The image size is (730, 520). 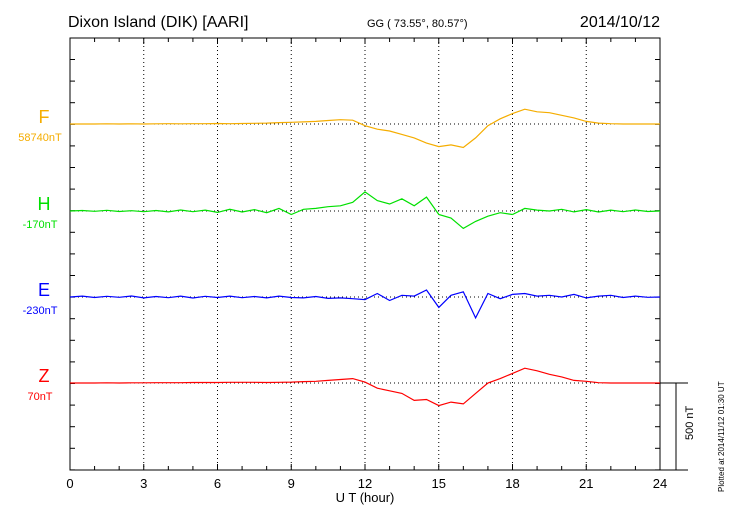 What do you see at coordinates (44, 290) in the screenshot?
I see `component-label-E: E` at bounding box center [44, 290].